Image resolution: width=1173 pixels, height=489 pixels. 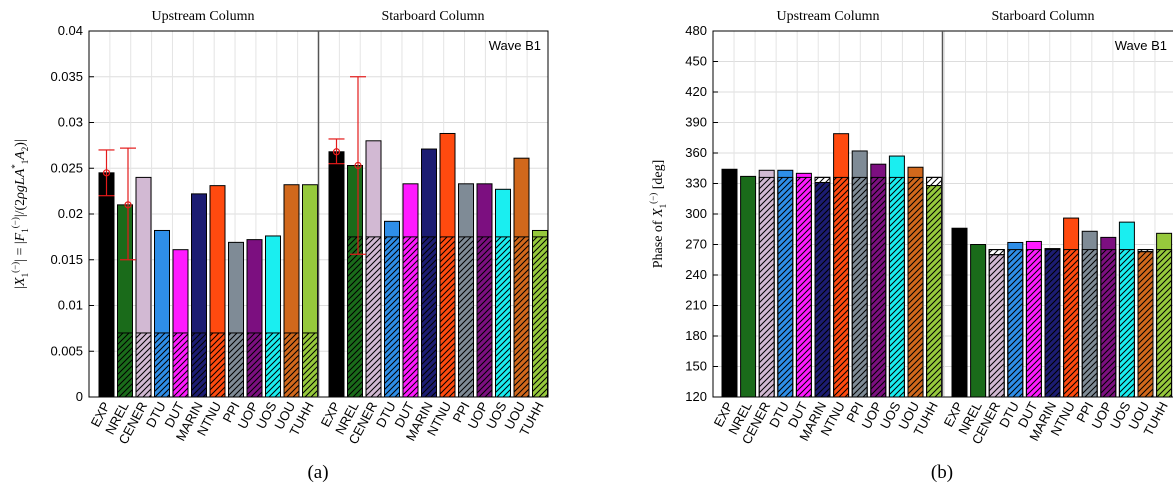 What do you see at coordinates (696, 366) in the screenshot?
I see `y-tick-label: 150` at bounding box center [696, 366].